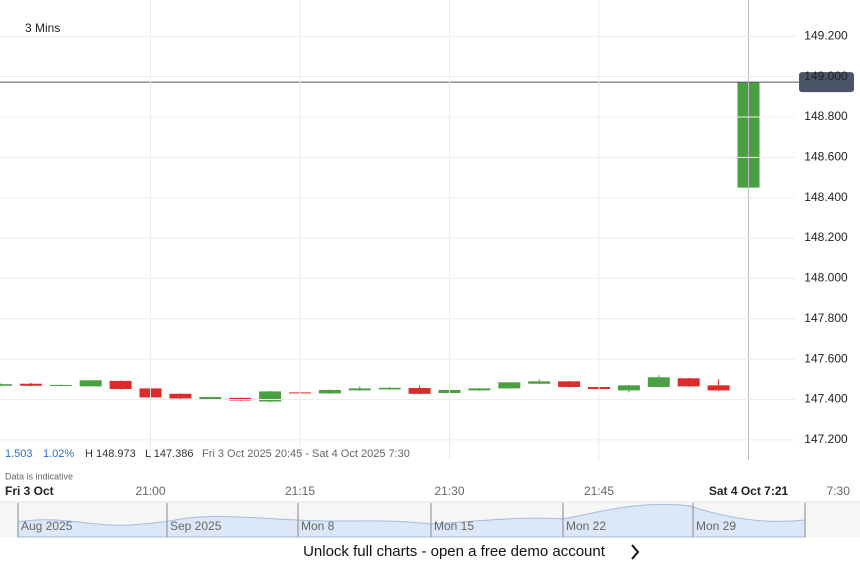 Image resolution: width=860 pixels, height=566 pixels. Describe the element at coordinates (826, 76) in the screenshot. I see `y-tick-label: 149.000` at that location.